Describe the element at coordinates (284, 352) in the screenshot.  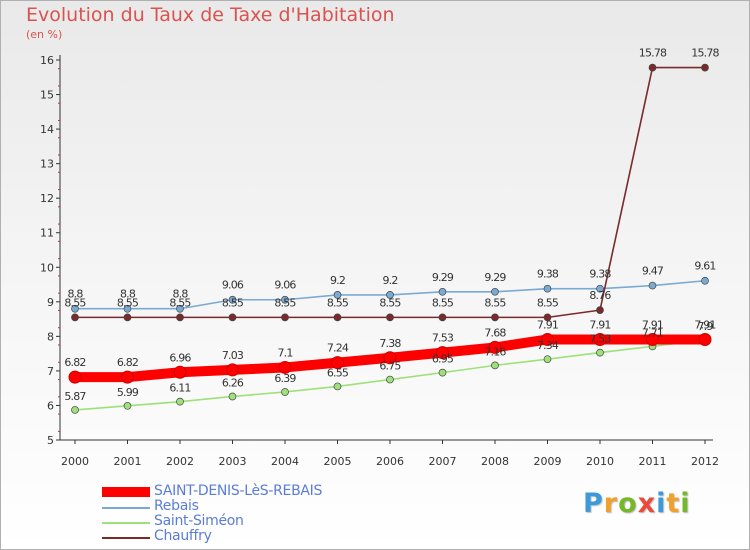
I see `data-label: 7.1` at that location.